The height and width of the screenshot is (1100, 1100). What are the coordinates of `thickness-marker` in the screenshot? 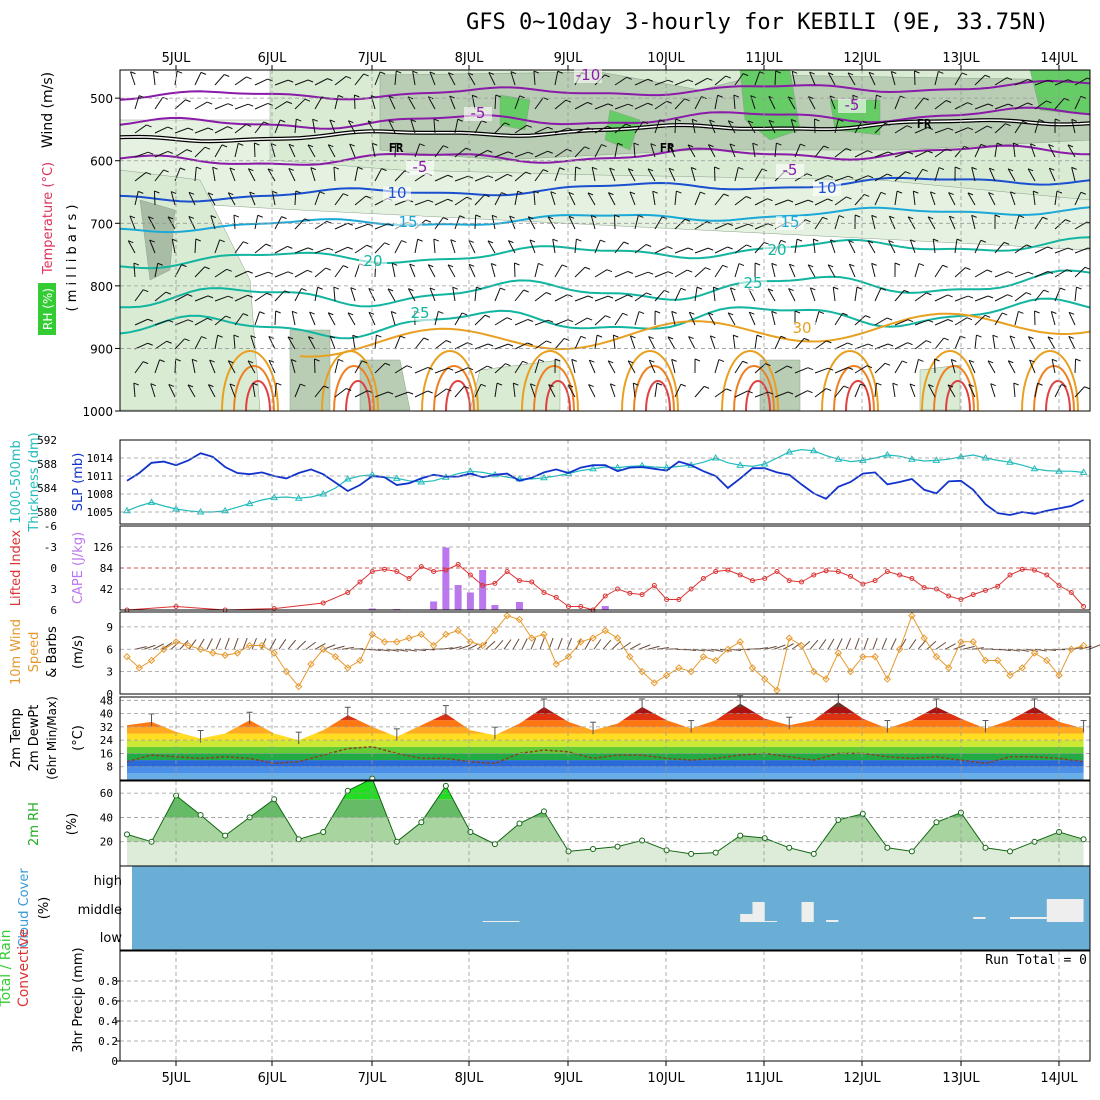 It's located at (298, 497).